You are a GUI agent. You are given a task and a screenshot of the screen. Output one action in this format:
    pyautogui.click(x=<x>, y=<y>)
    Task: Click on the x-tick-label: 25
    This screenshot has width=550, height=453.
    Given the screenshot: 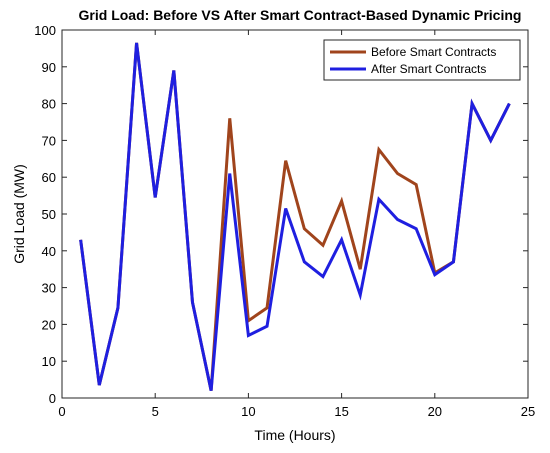 What is the action you would take?
    pyautogui.click(x=528, y=411)
    